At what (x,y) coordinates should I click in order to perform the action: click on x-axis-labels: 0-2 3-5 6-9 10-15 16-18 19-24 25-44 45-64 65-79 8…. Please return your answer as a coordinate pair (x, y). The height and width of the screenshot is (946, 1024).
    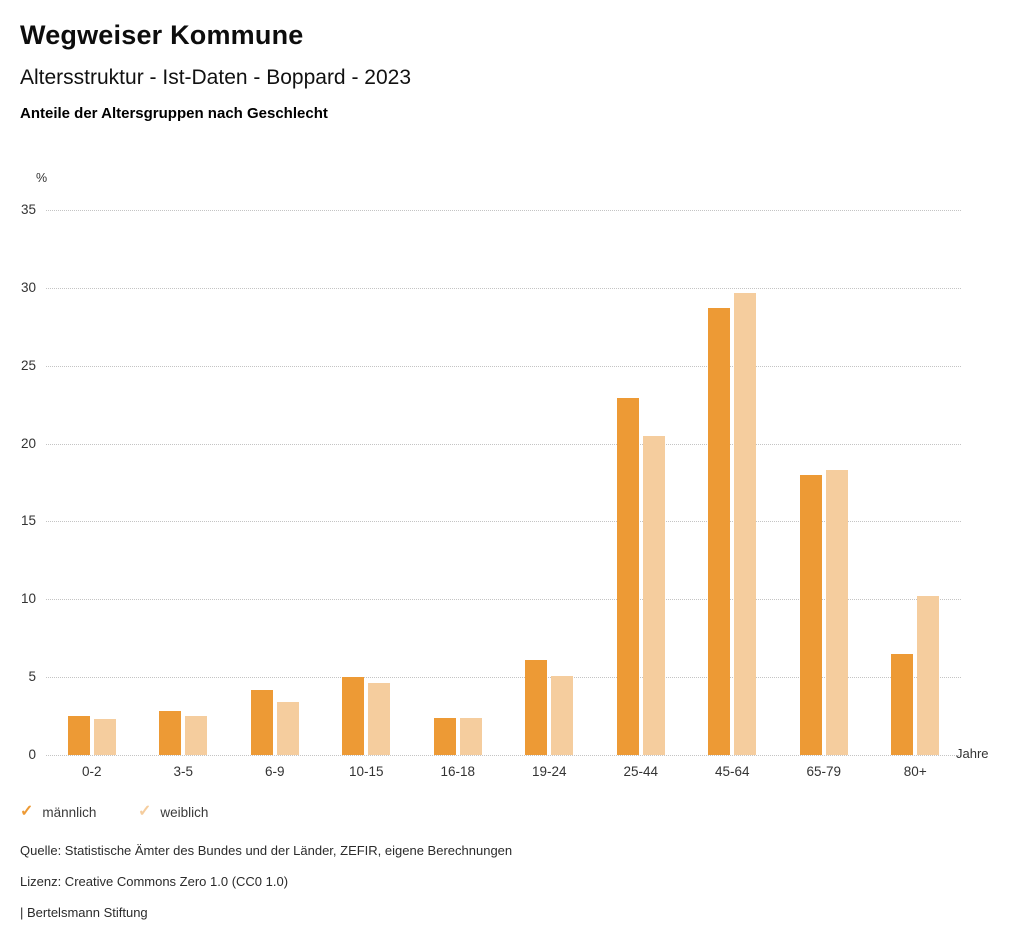
    Looking at the image, I should click on (503, 774).